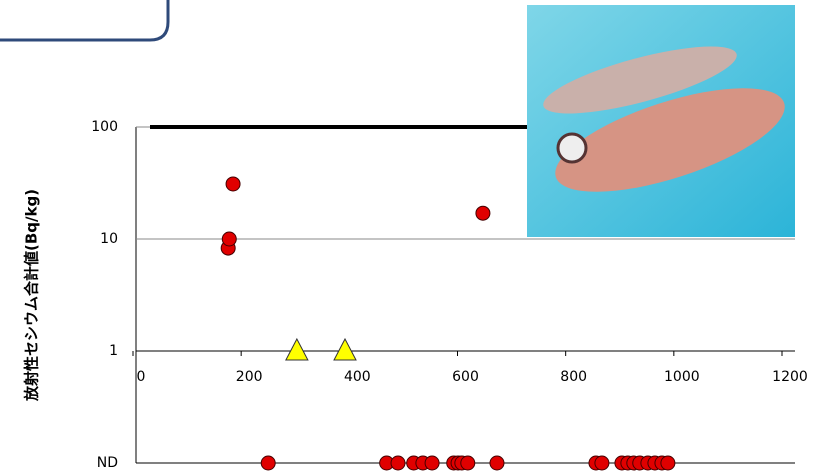  Describe the element at coordinates (141, 377) in the screenshot. I see `x-tick-label: 0` at that location.